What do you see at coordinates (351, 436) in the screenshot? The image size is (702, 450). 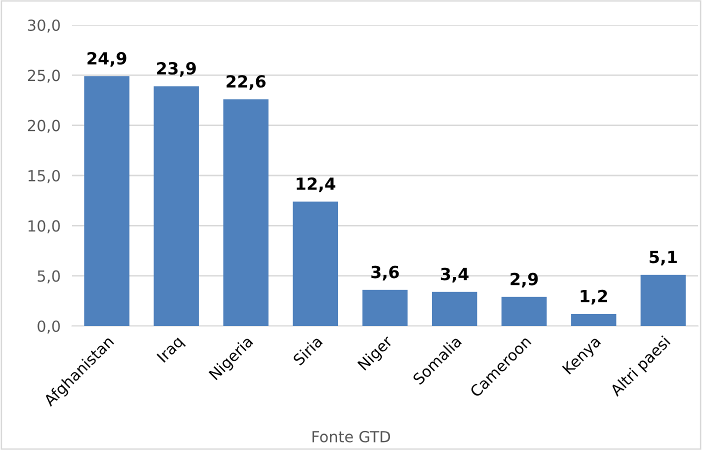 I see `source-note: Fonte GTD` at bounding box center [351, 436].